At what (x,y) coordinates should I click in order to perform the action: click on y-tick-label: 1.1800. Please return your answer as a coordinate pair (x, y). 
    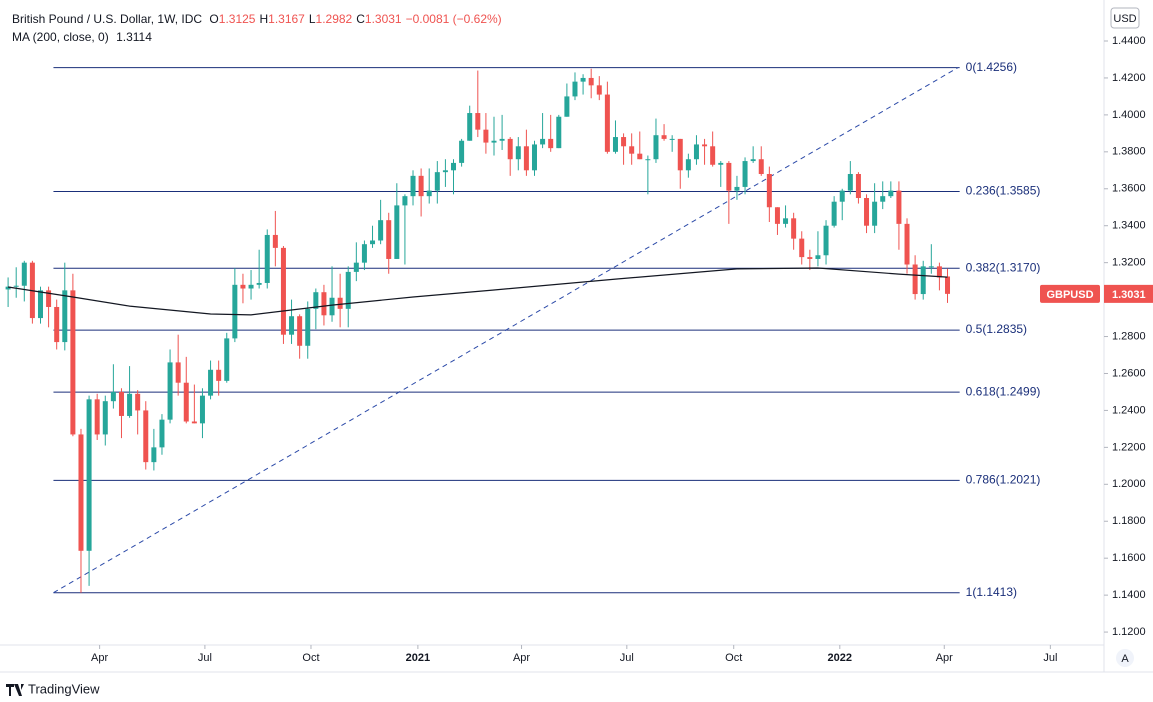
    Looking at the image, I should click on (1129, 521).